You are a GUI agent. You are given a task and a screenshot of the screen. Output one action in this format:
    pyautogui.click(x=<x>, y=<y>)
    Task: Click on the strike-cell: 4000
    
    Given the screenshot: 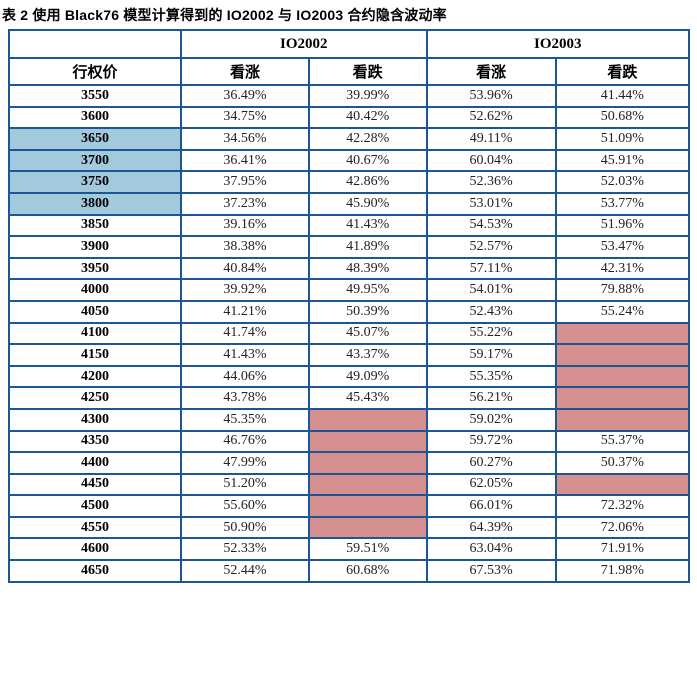 What is the action you would take?
    pyautogui.click(x=95, y=290)
    